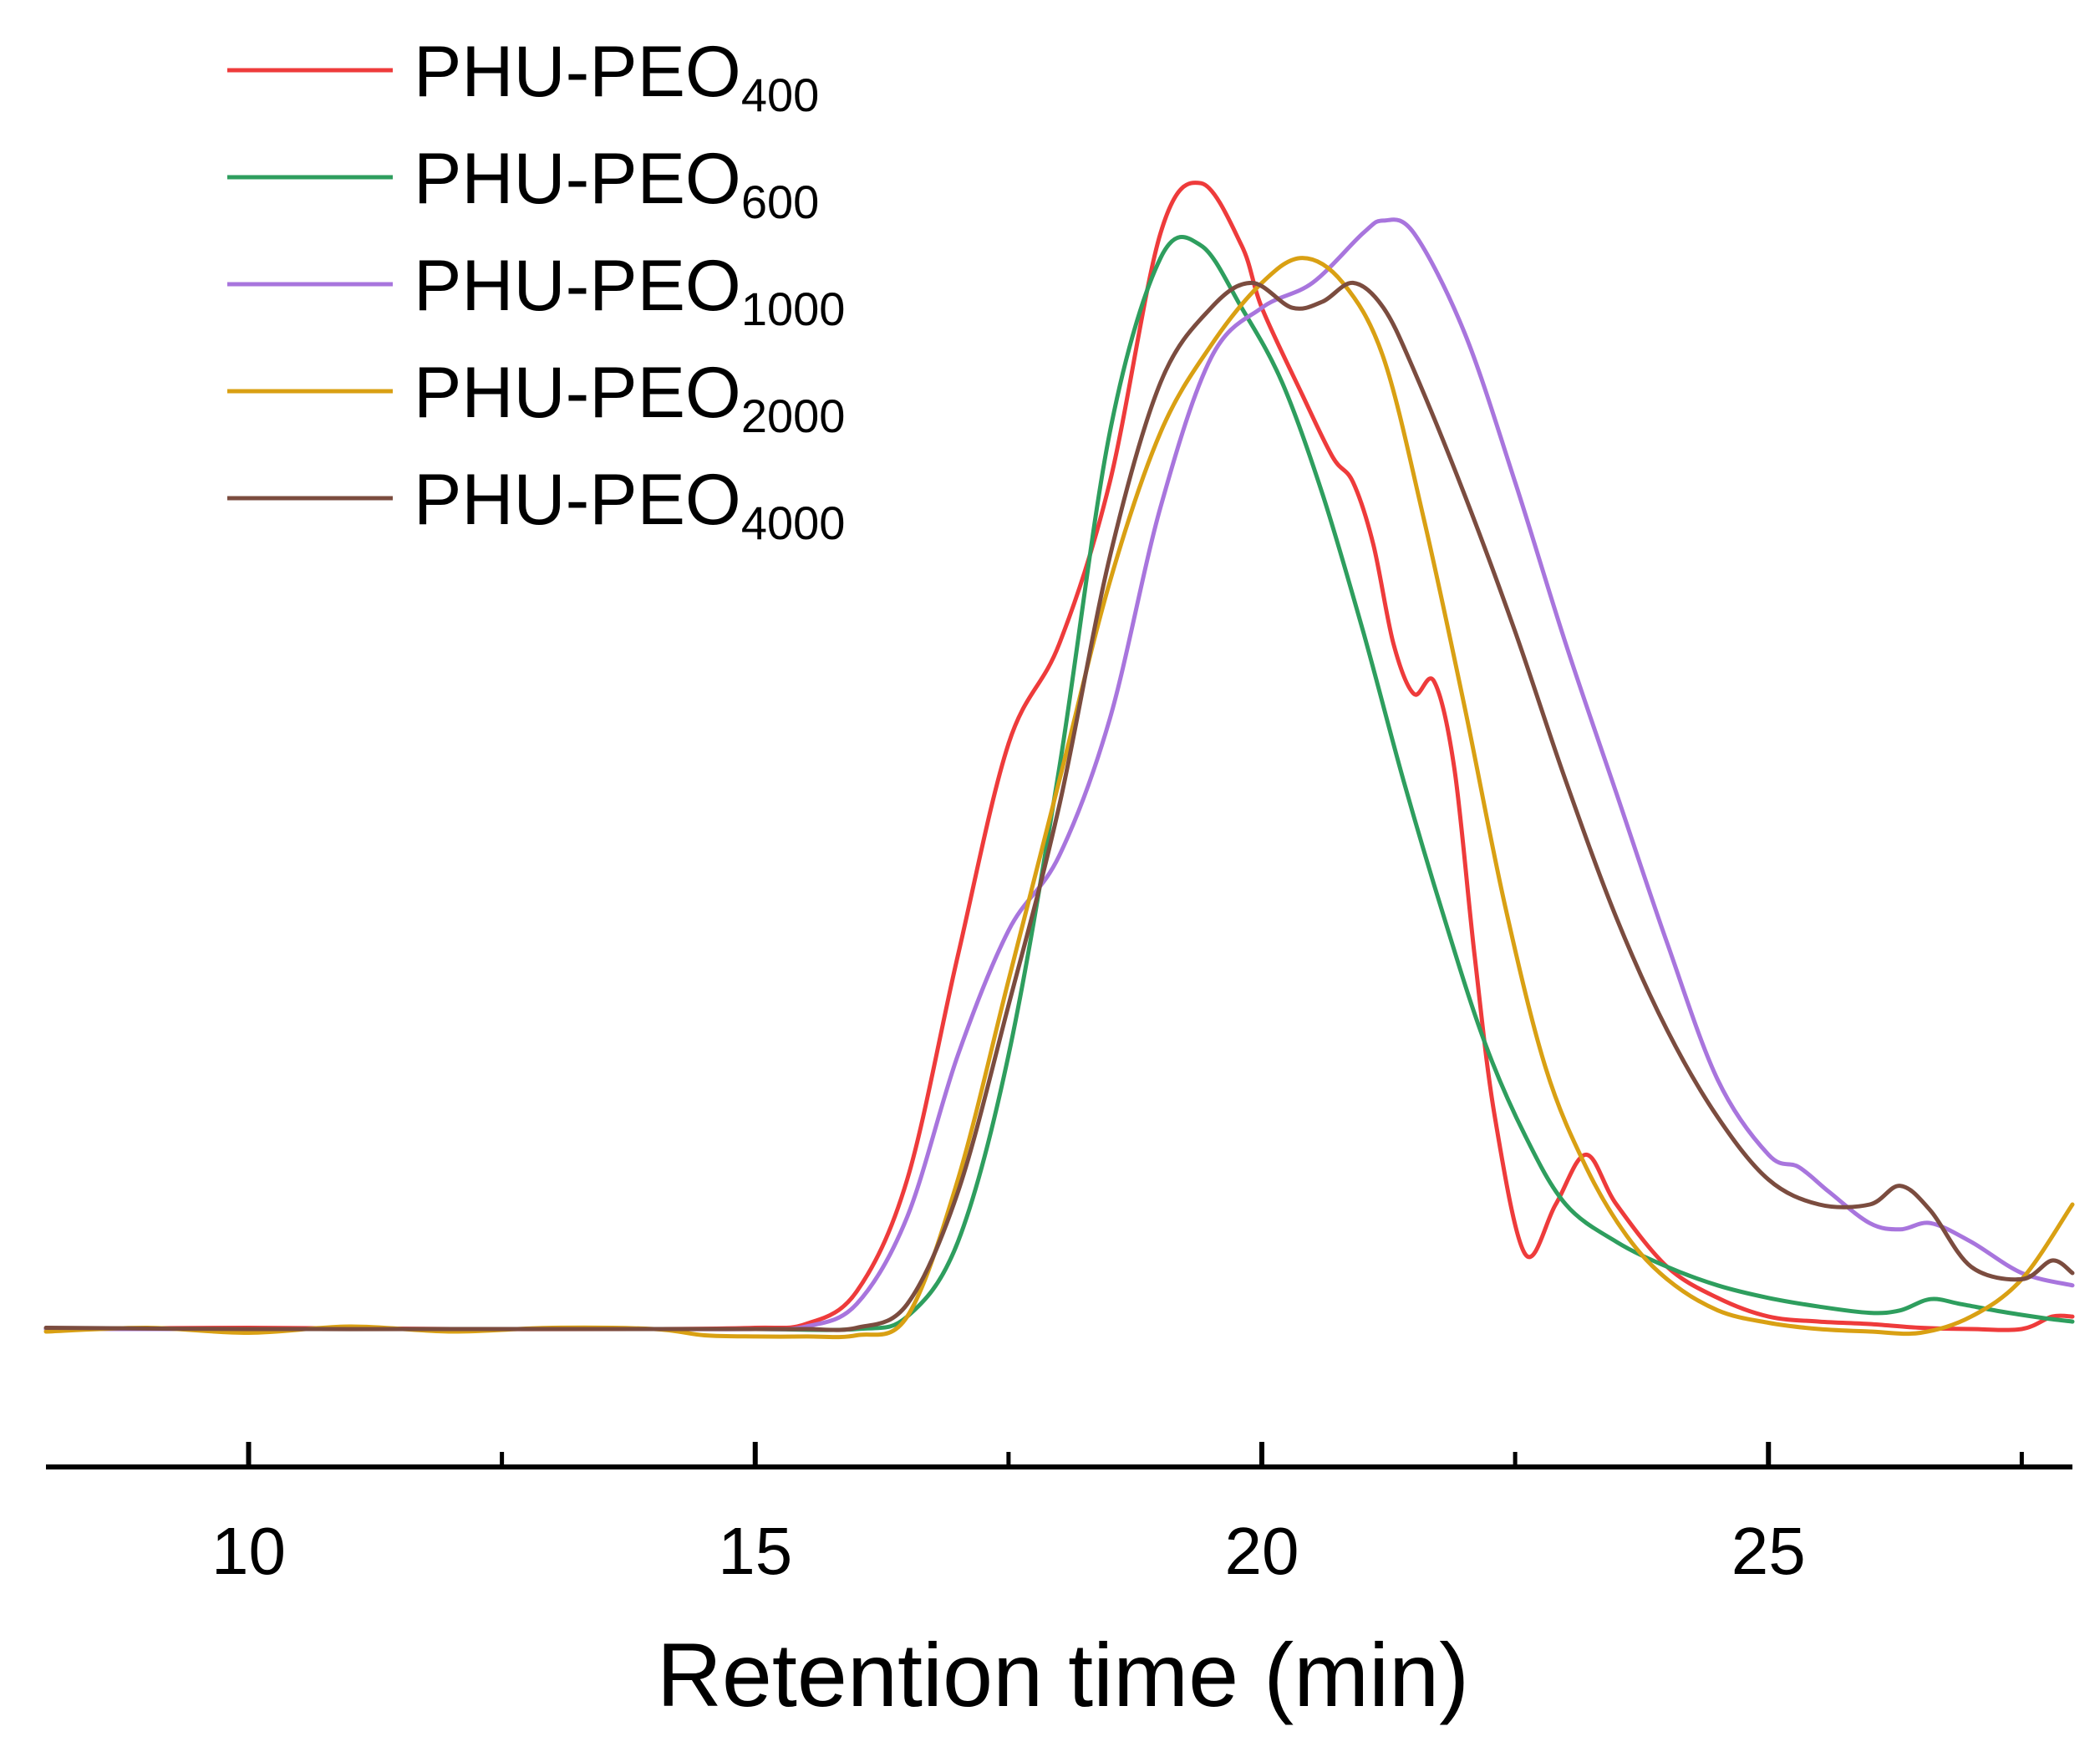 Image resolution: width=2100 pixels, height=1757 pixels. Describe the element at coordinates (780, 95) in the screenshot. I see `legend-label-subscript: 400` at that location.